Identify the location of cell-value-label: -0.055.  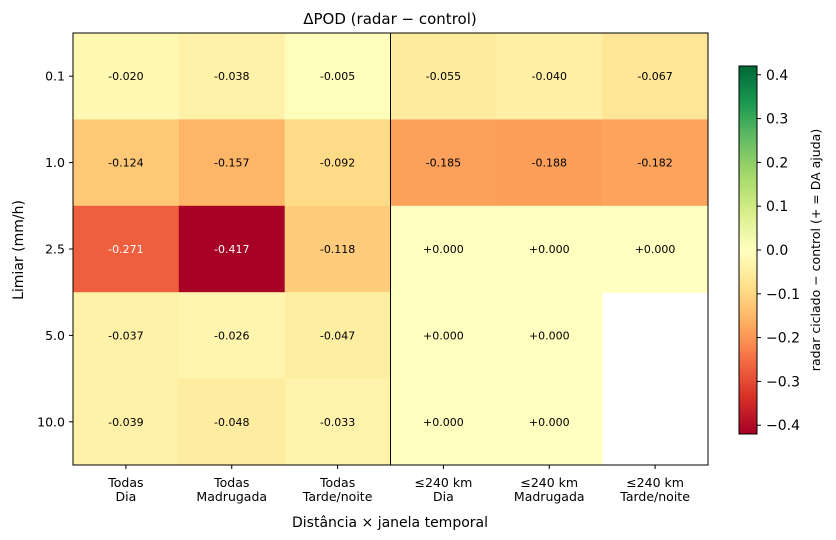
(443, 76).